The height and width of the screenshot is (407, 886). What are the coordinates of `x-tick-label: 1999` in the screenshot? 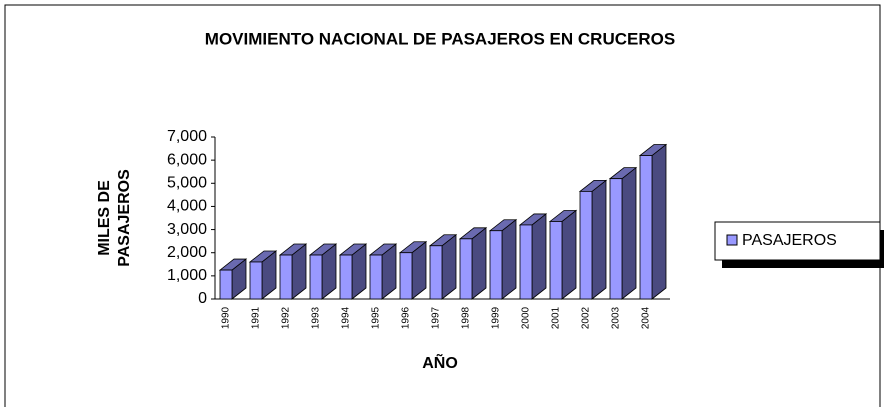 It's located at (496, 317).